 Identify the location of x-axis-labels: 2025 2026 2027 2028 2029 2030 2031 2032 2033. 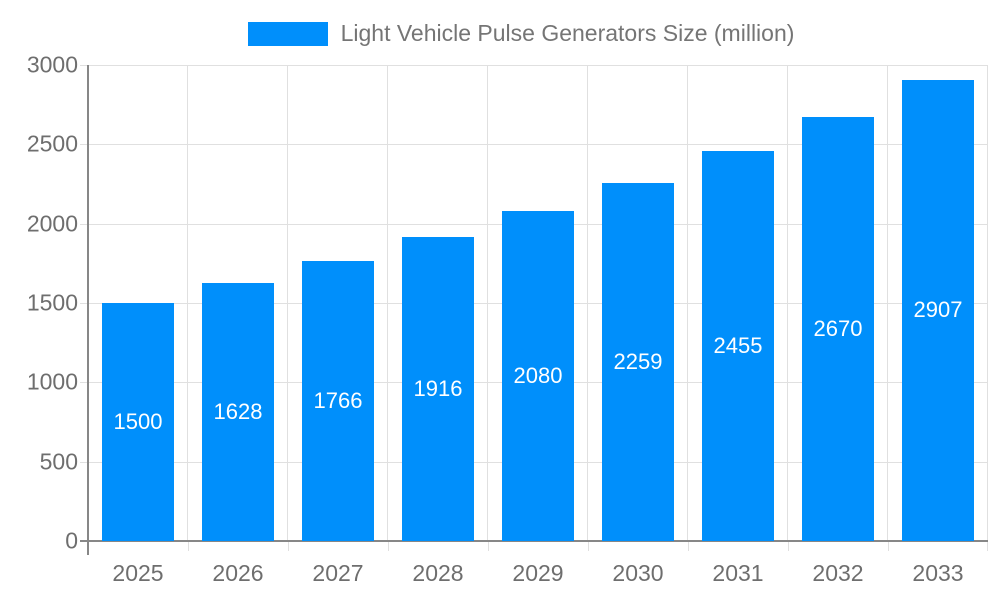
(538, 574).